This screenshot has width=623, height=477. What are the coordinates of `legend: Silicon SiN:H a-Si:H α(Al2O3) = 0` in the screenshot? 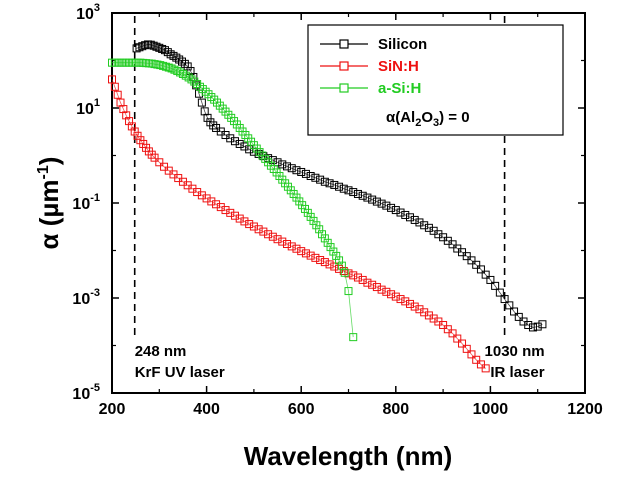 It's located at (435, 80).